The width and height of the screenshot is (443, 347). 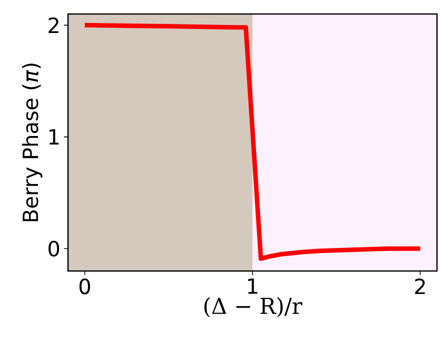 What do you see at coordinates (253, 286) in the screenshot?
I see `x-tick-label: 1` at bounding box center [253, 286].